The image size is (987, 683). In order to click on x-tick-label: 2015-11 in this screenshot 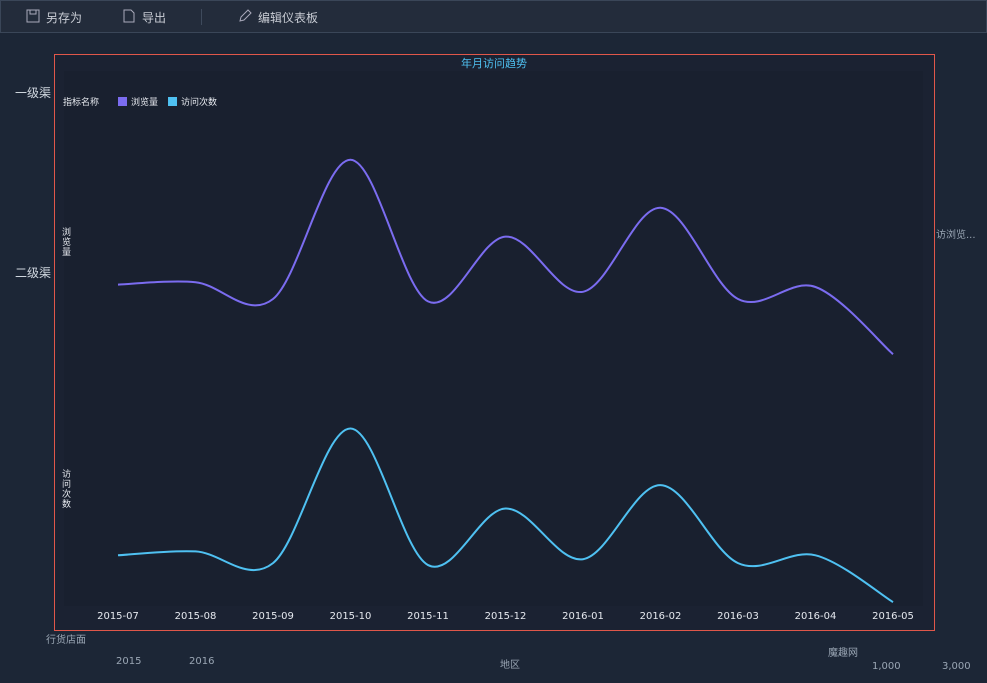, I will do `click(428, 616)`.